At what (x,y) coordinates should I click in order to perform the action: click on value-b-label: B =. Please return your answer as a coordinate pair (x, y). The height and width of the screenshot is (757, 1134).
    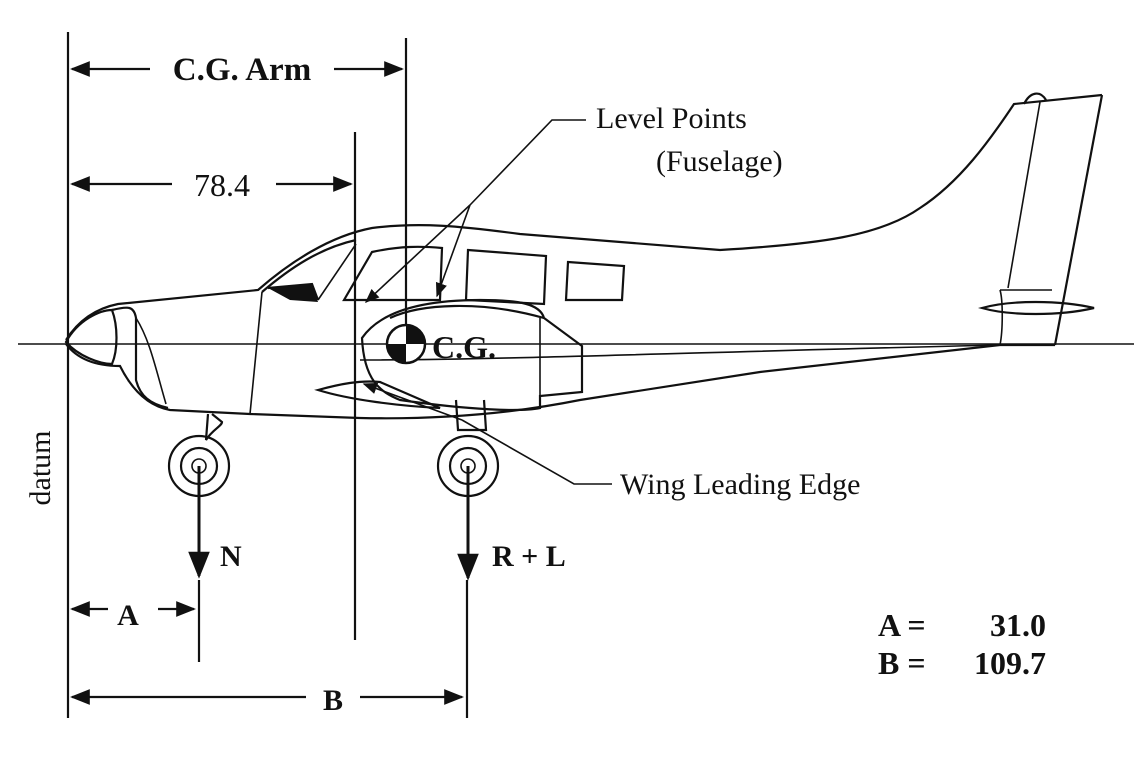
    Looking at the image, I should click on (902, 663).